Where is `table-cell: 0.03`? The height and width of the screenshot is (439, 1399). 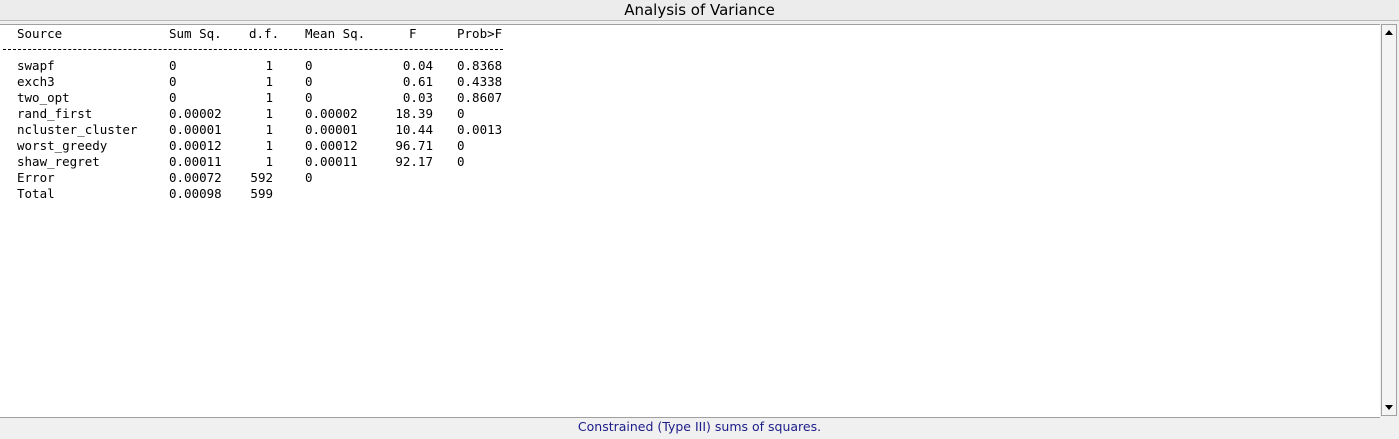 table-cell: 0.03 is located at coordinates (417, 97).